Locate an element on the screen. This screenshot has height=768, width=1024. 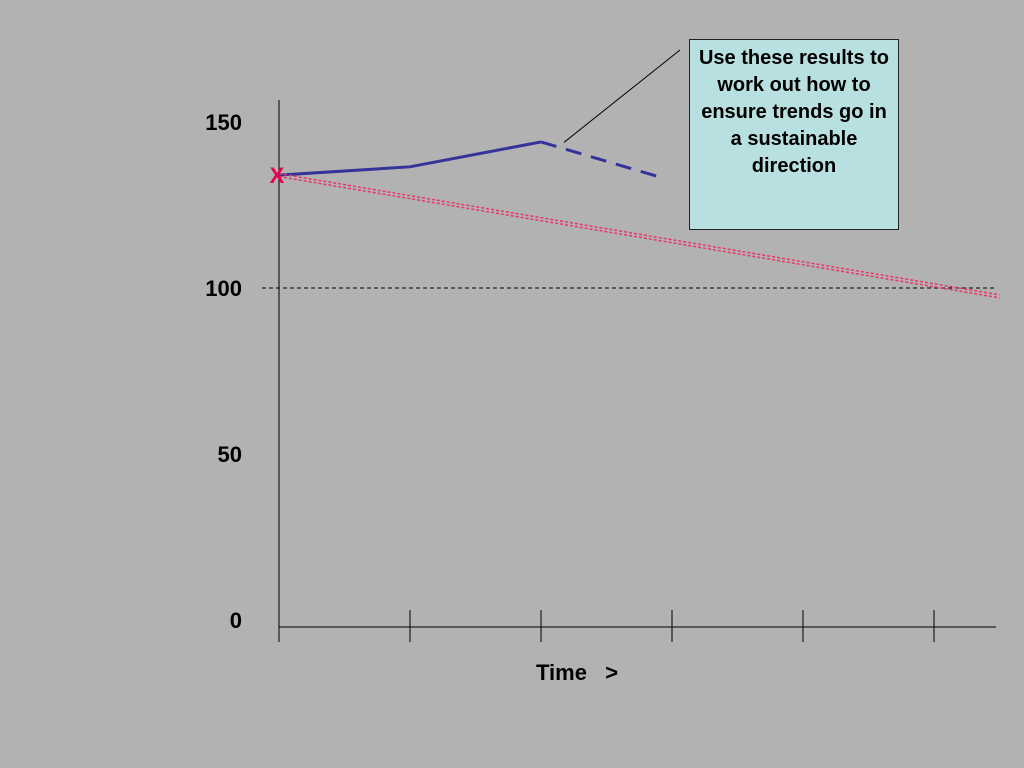
y-tick-label: 50 is located at coordinates (230, 454).